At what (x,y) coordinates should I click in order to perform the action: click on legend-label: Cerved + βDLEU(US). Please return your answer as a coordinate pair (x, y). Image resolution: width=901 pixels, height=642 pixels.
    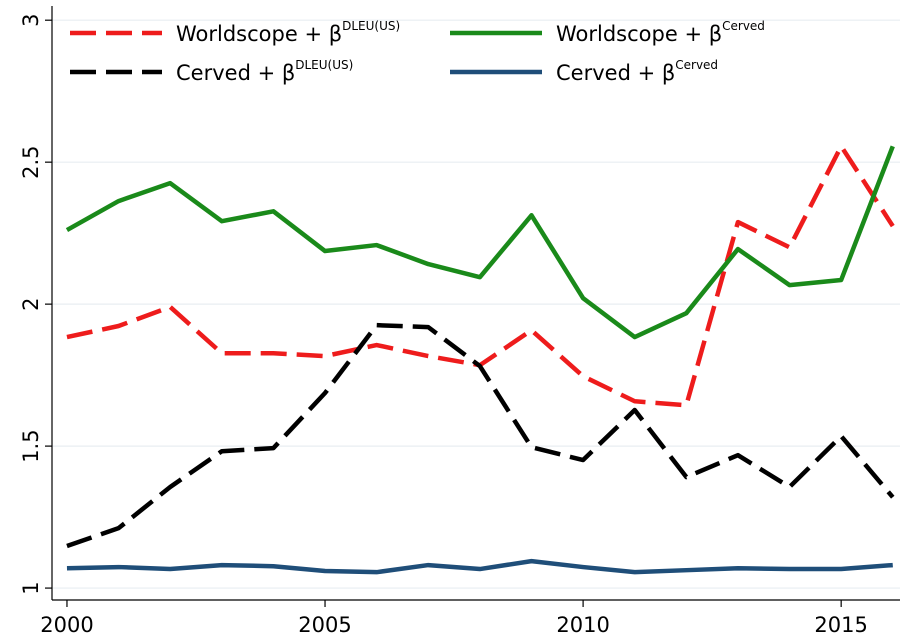
    Looking at the image, I should click on (264, 72).